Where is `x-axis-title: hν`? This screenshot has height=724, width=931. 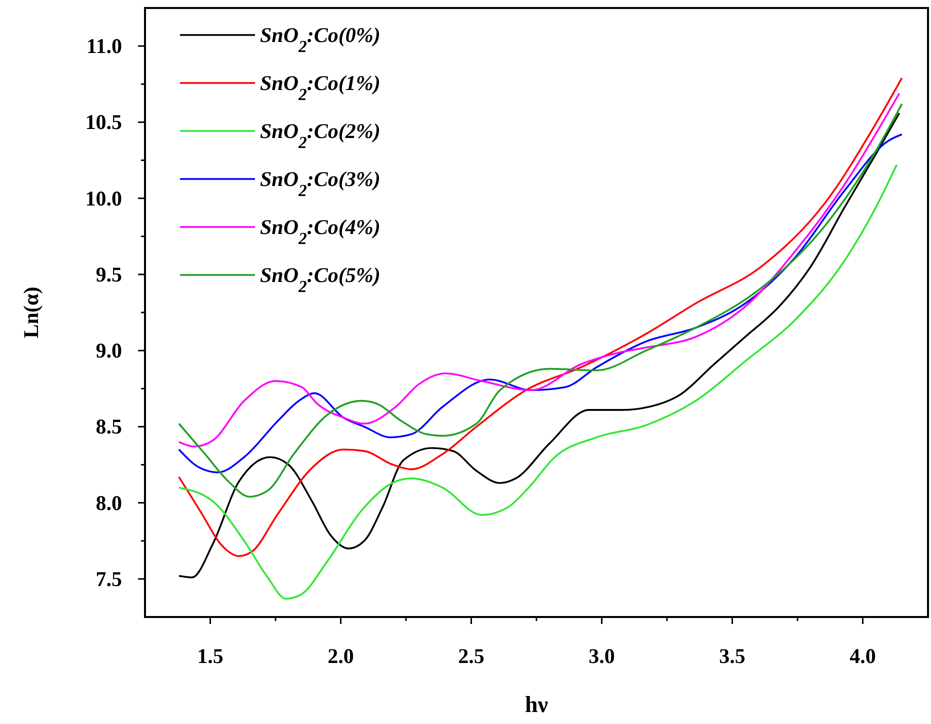 x-axis-title: hν is located at coordinates (536, 704).